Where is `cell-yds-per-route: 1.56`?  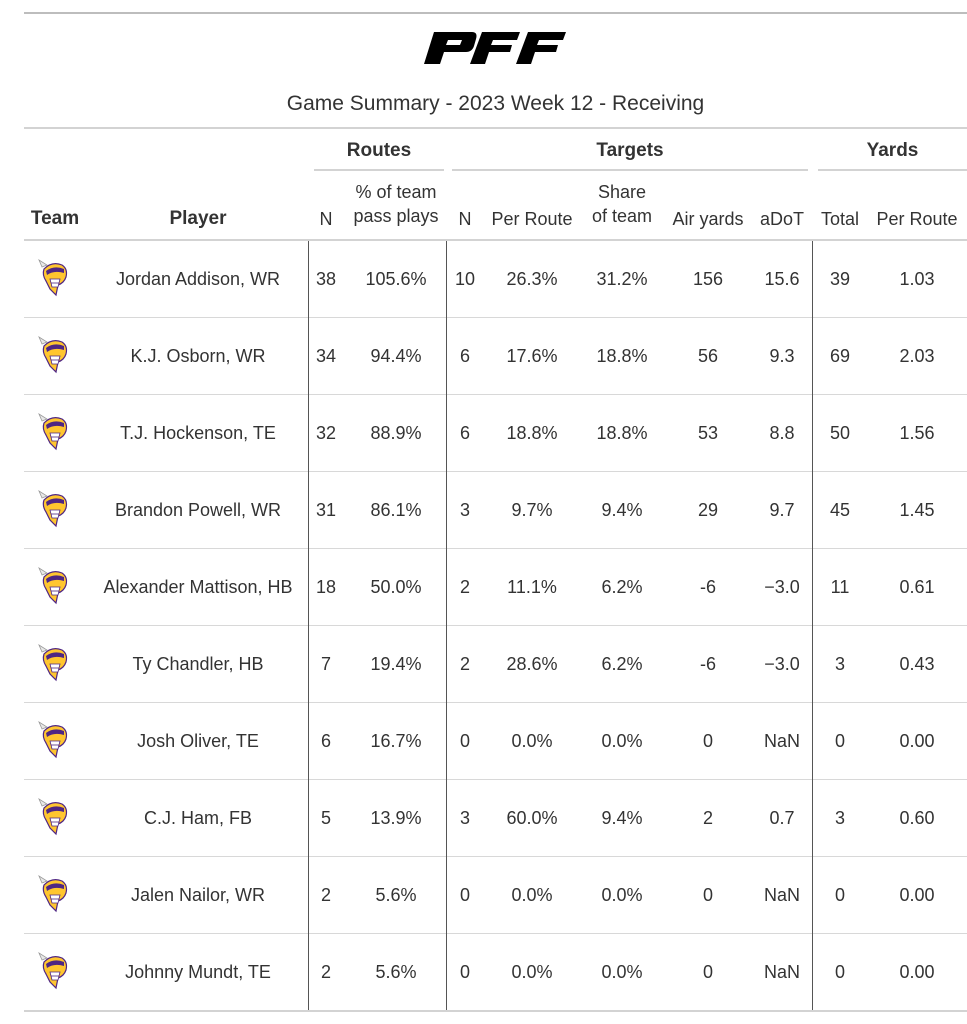
cell-yds-per-route: 1.56 is located at coordinates (917, 433).